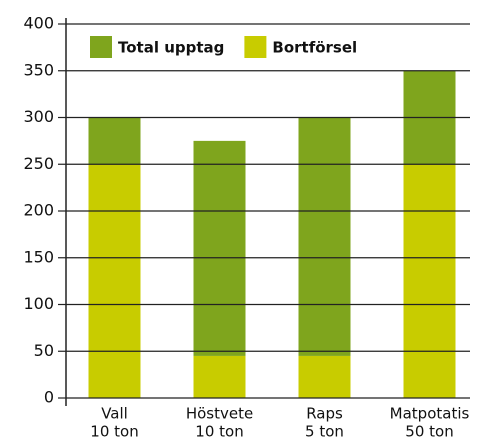 This screenshot has height=446, width=494. Describe the element at coordinates (429, 432) in the screenshot. I see `x-tick-label: 50 ton` at that location.